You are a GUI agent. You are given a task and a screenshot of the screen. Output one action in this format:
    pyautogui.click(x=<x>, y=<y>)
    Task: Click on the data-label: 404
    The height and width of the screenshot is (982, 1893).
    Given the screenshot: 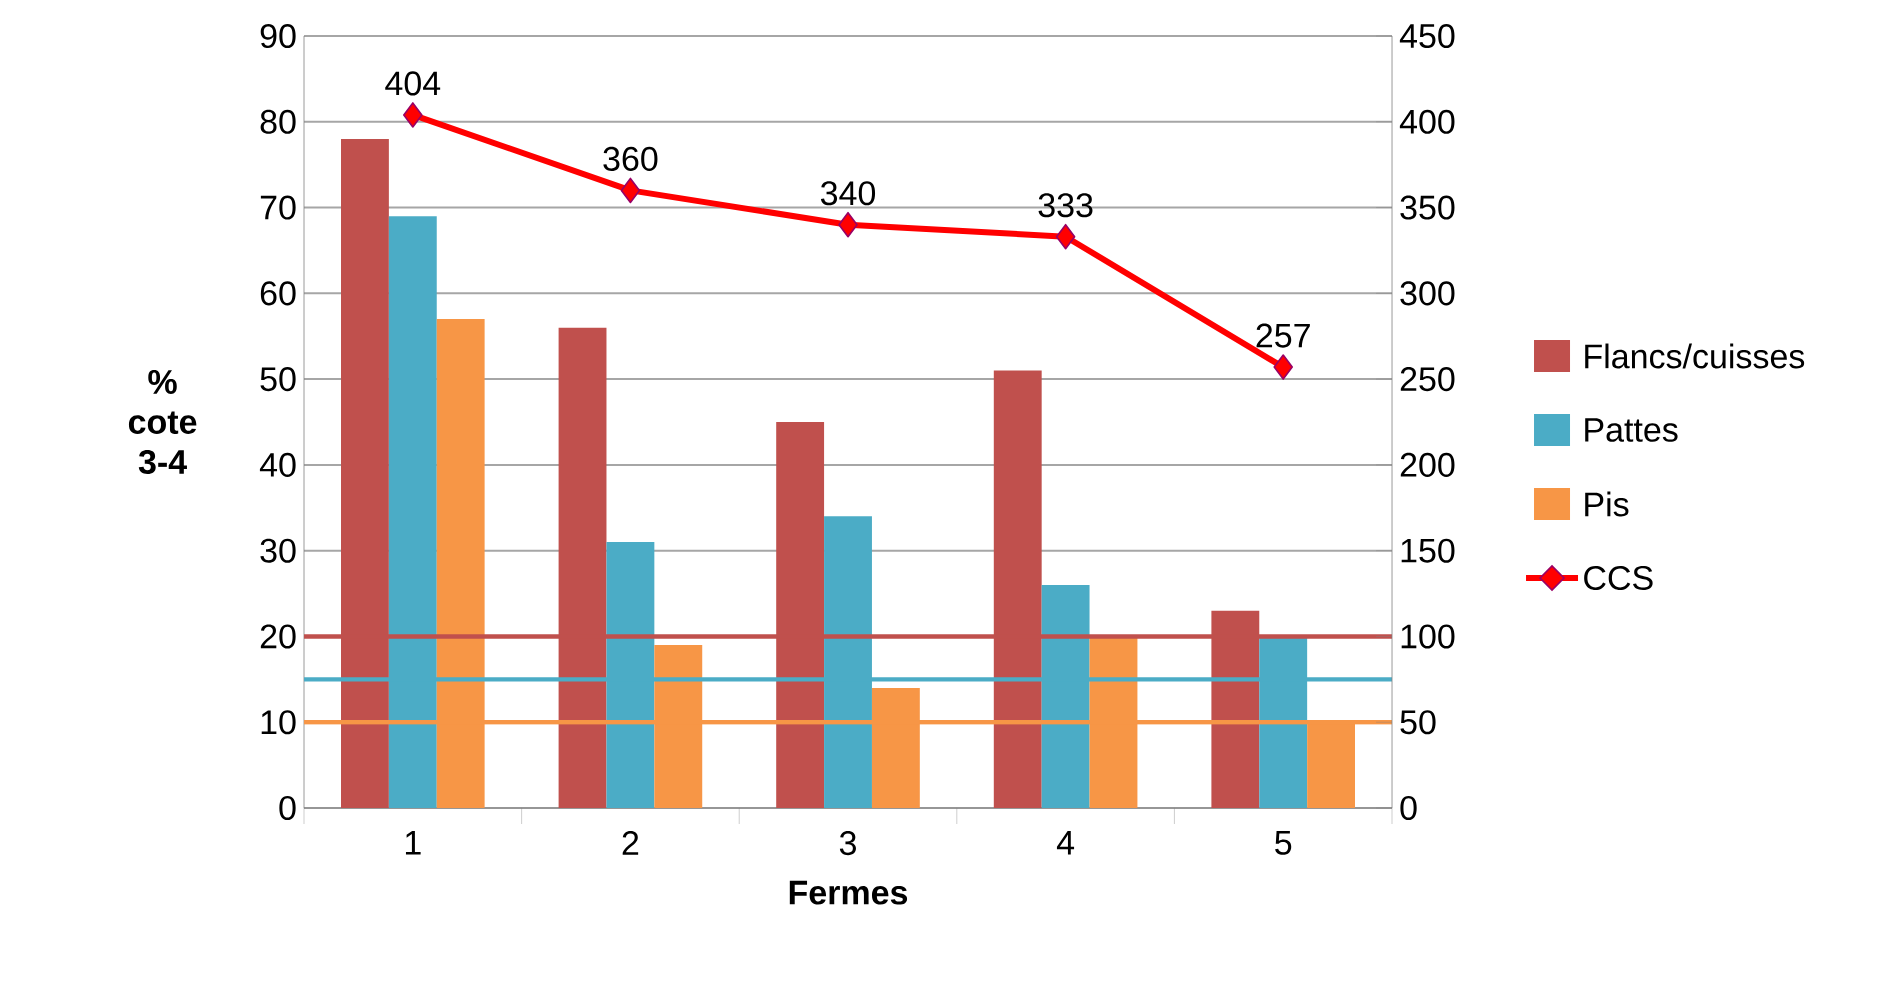 What is the action you would take?
    pyautogui.click(x=413, y=83)
    